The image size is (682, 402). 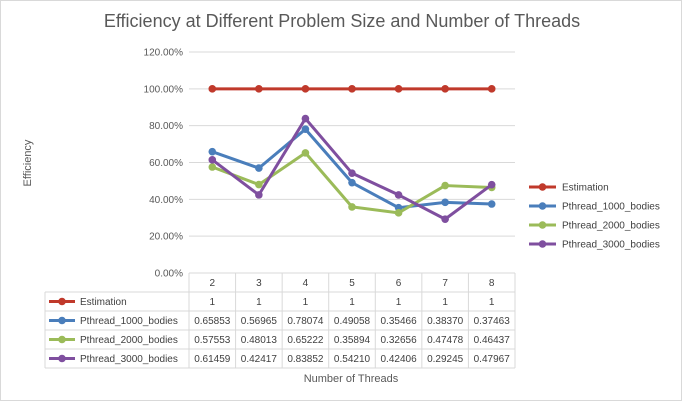 I want to click on table-value: 0.37463, so click(x=492, y=321).